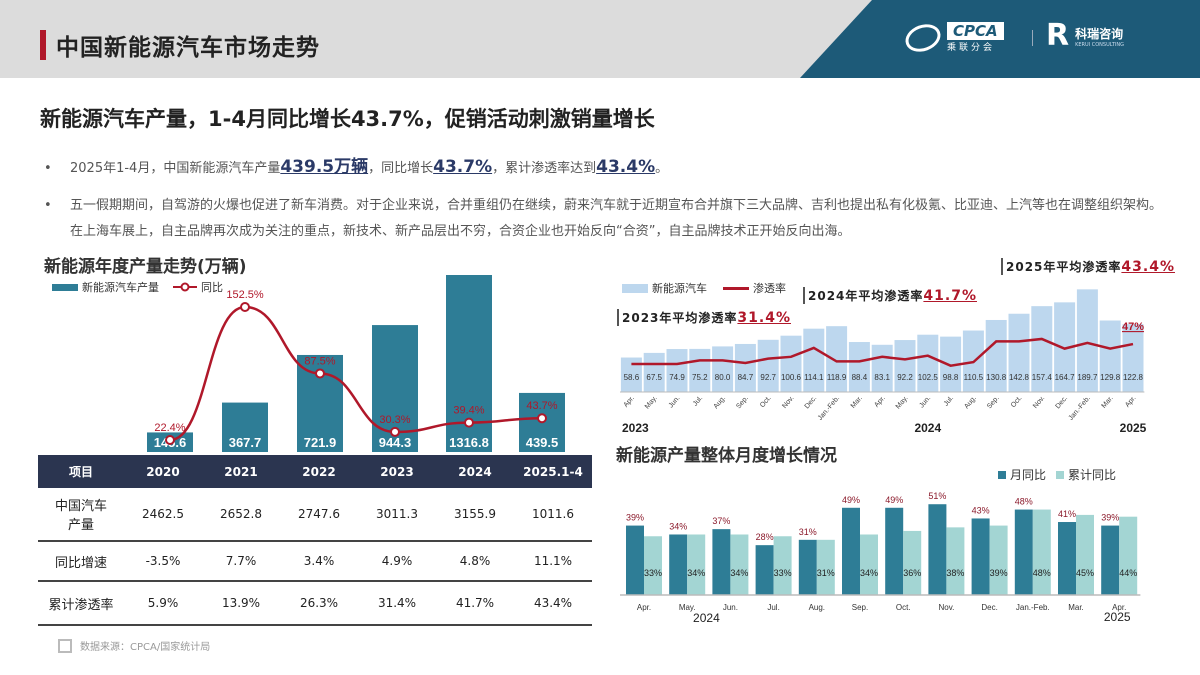 This screenshot has width=1200, height=675. What do you see at coordinates (241, 515) in the screenshot?
I see `table-cell: 2652.8` at bounding box center [241, 515].